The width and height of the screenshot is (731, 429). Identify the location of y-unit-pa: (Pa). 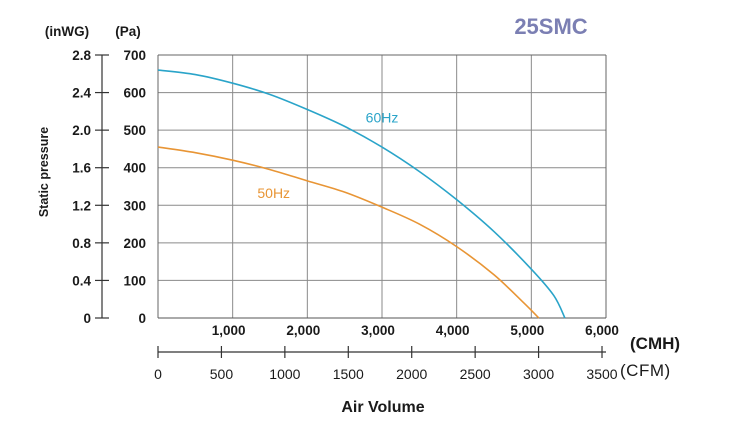
(128, 31).